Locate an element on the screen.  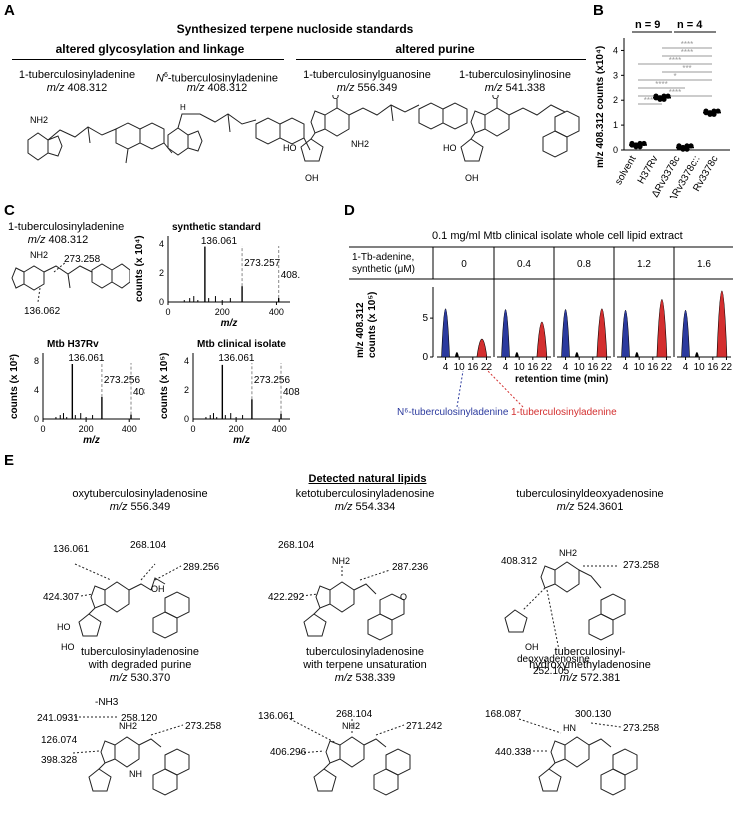
compound-a1-name: 1-tuberculosinyladenine is located at coordinates (77, 75).